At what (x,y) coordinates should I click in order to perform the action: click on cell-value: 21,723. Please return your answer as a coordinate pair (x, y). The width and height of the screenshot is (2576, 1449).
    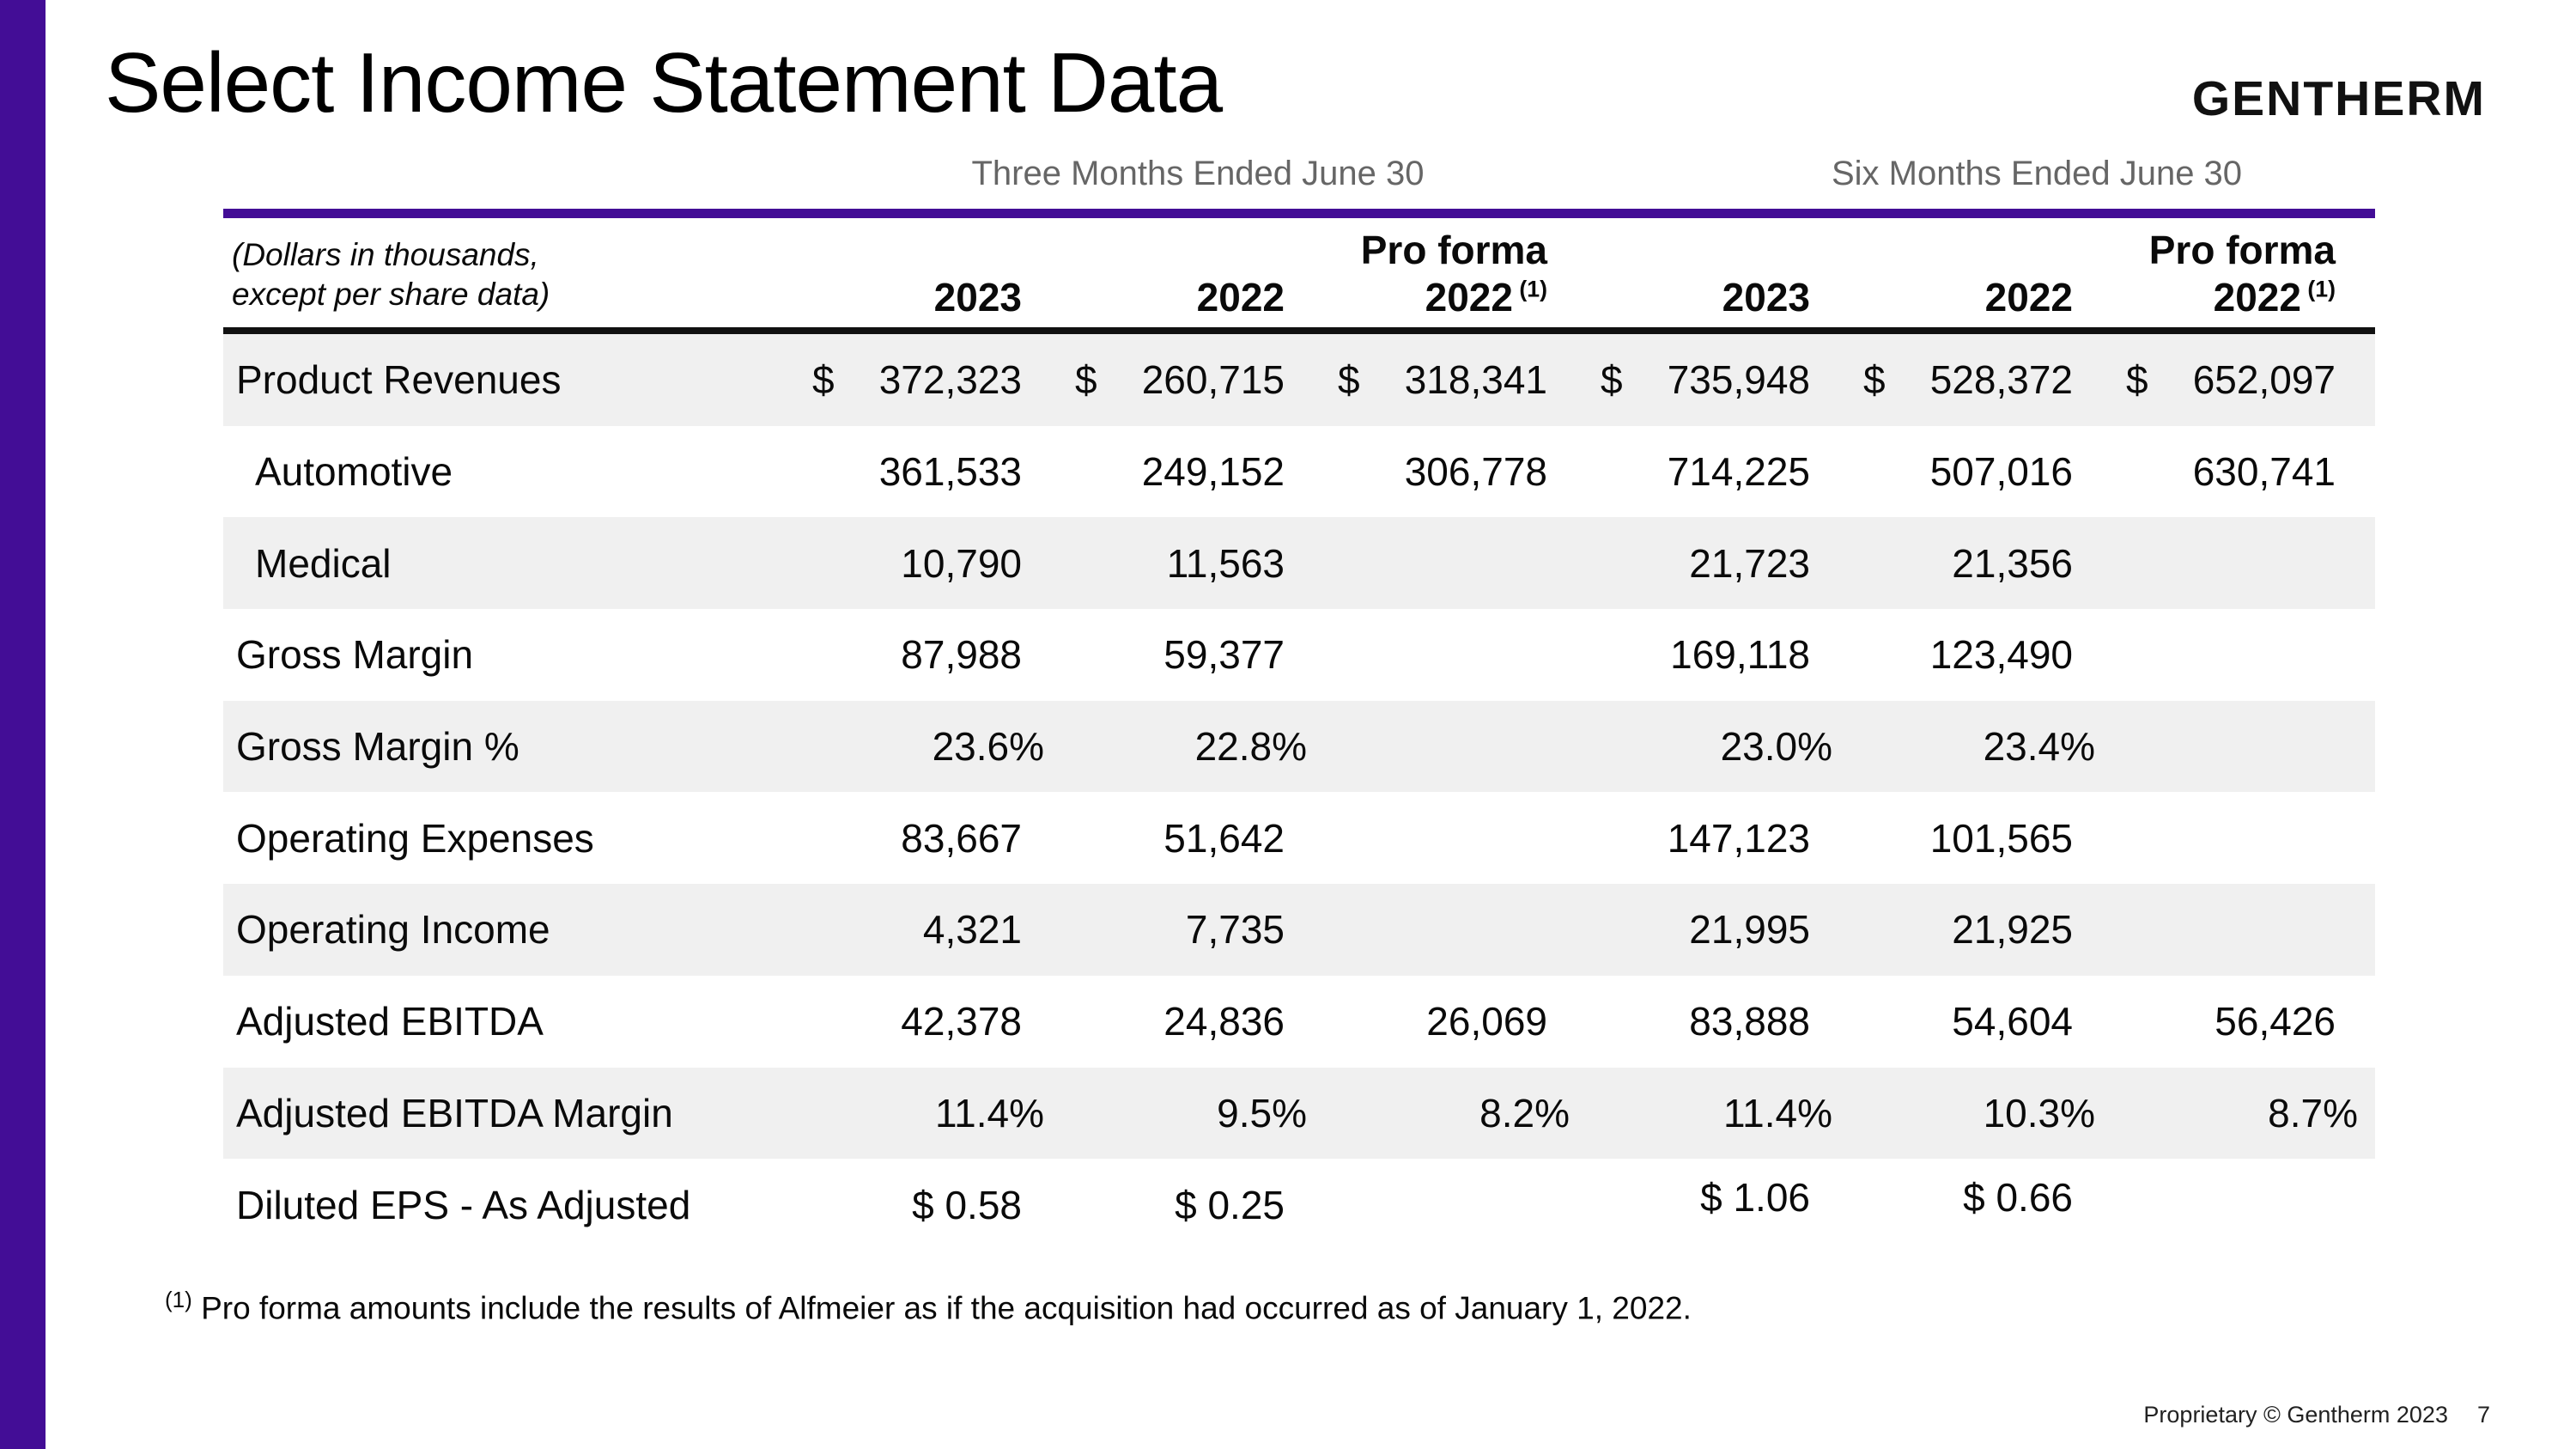
    Looking at the image, I should click on (1749, 563).